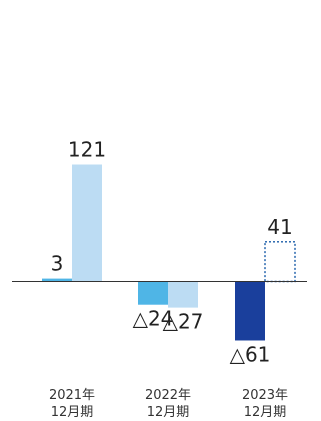  Describe the element at coordinates (250, 311) in the screenshot. I see `bar-s1-c3` at that location.